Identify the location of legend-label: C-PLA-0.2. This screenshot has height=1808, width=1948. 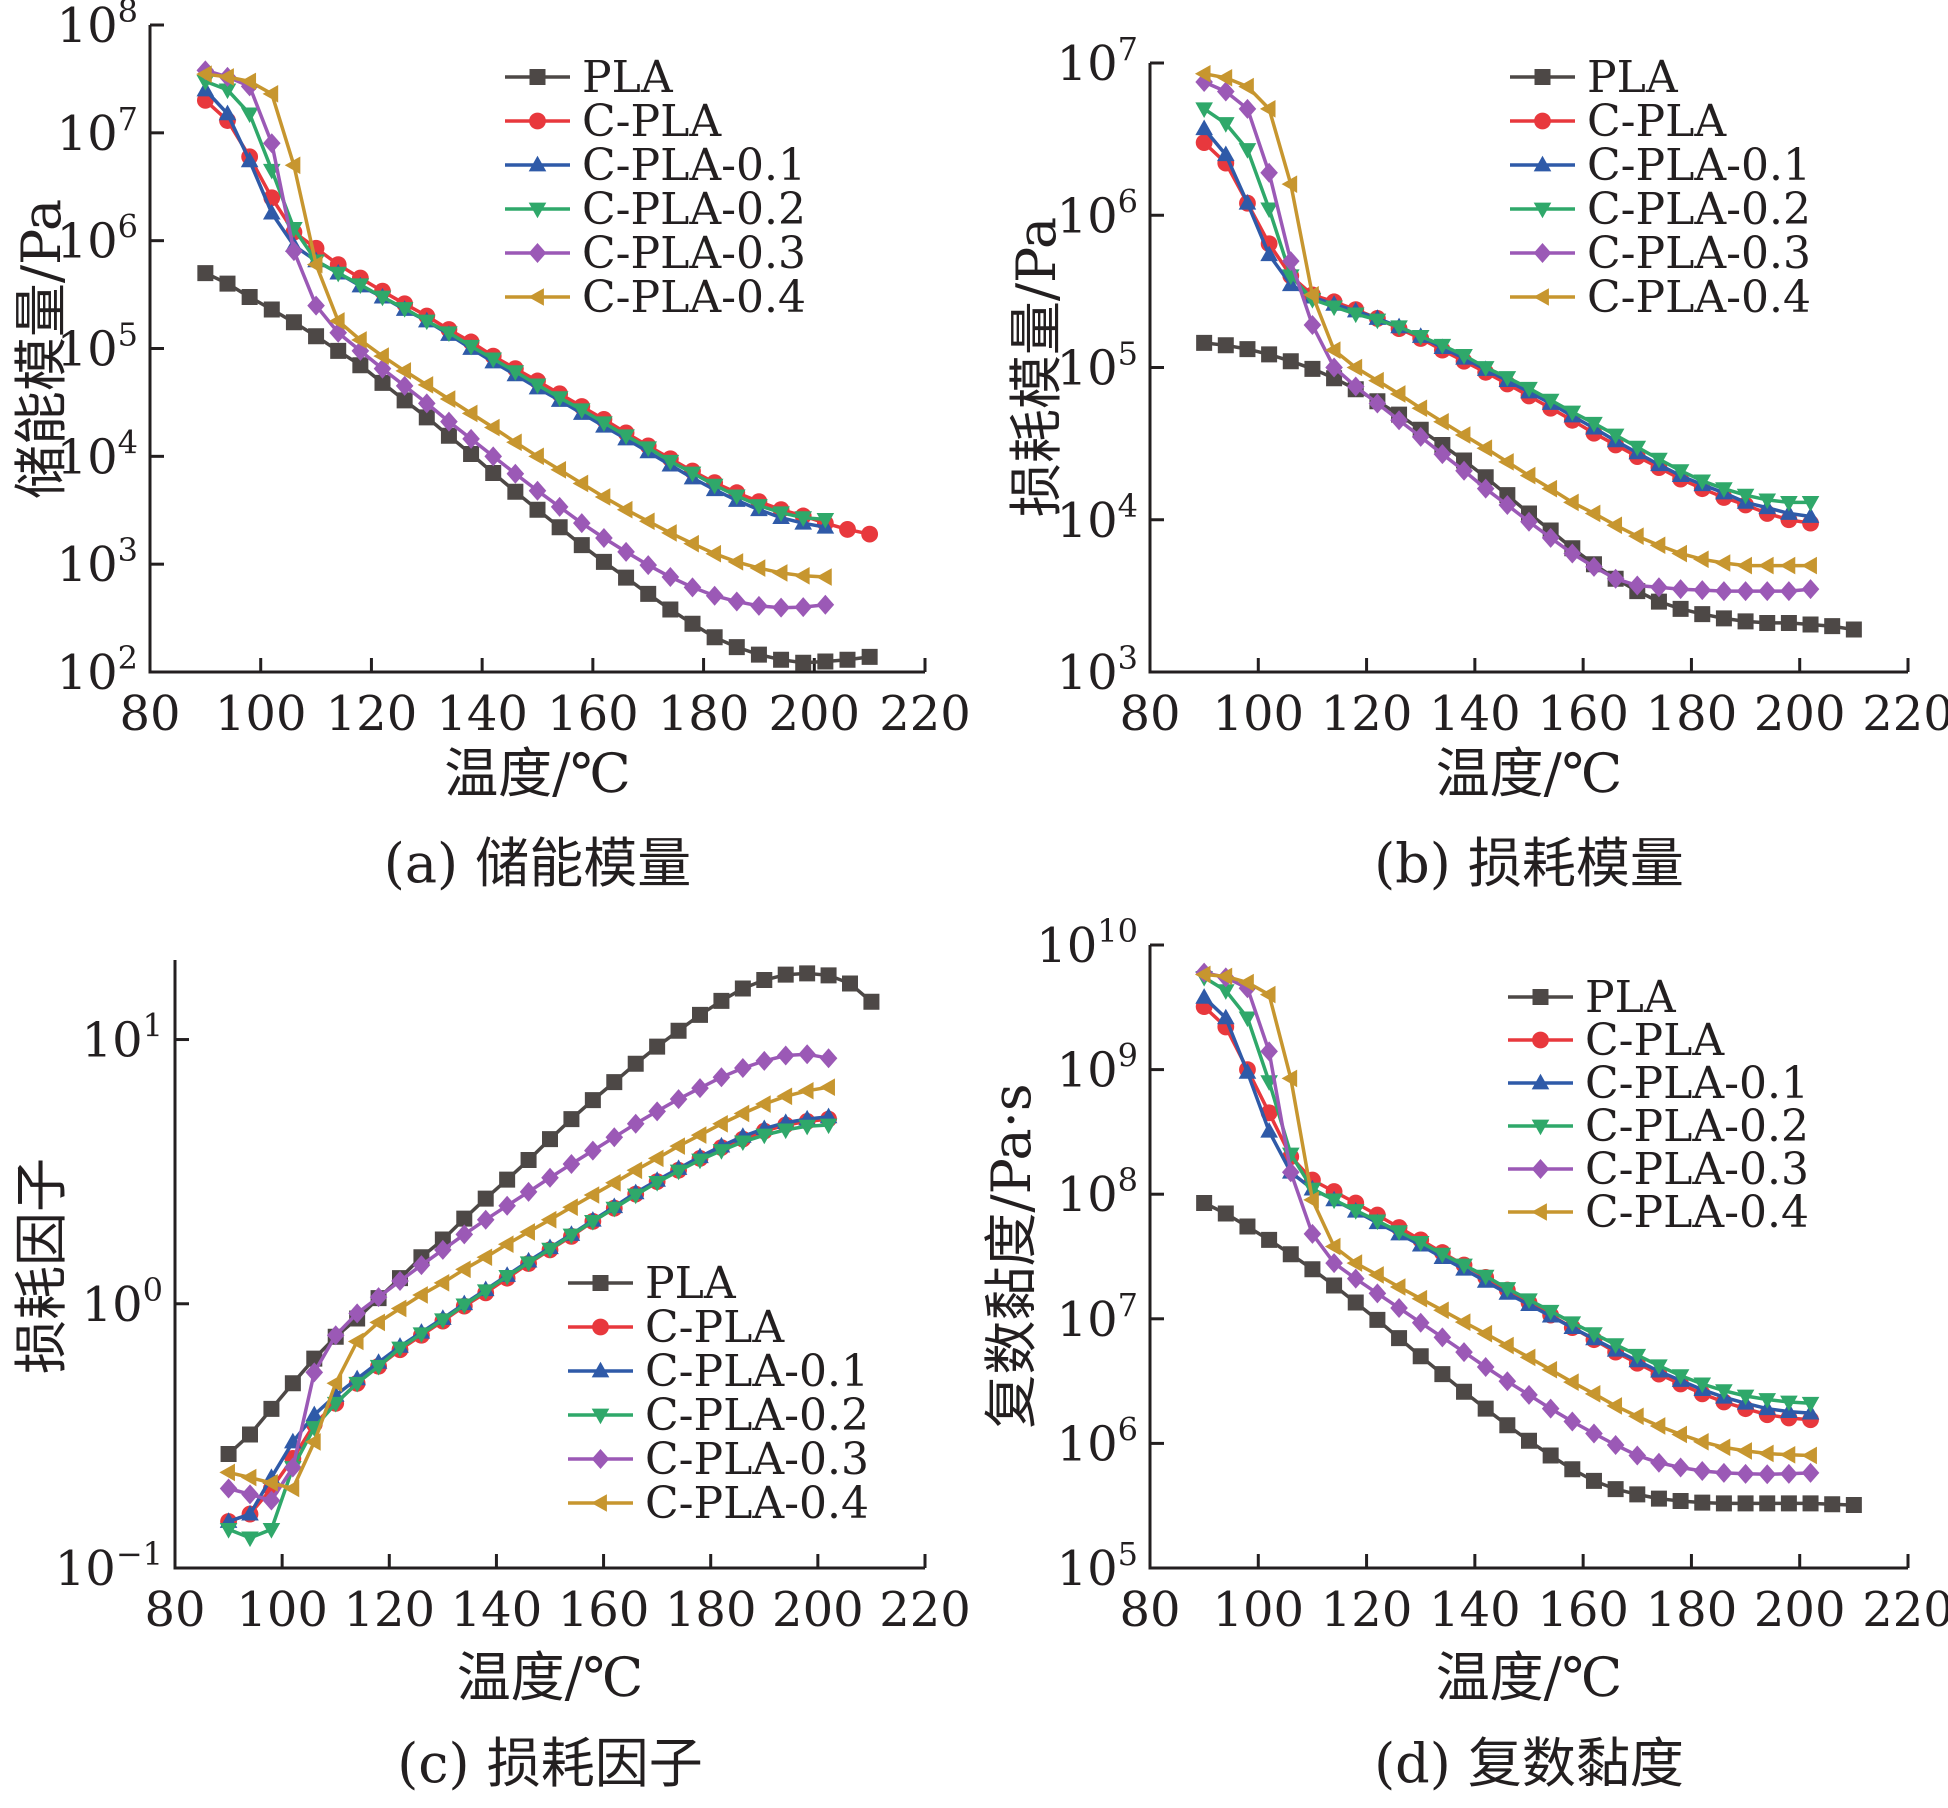
(757, 1415).